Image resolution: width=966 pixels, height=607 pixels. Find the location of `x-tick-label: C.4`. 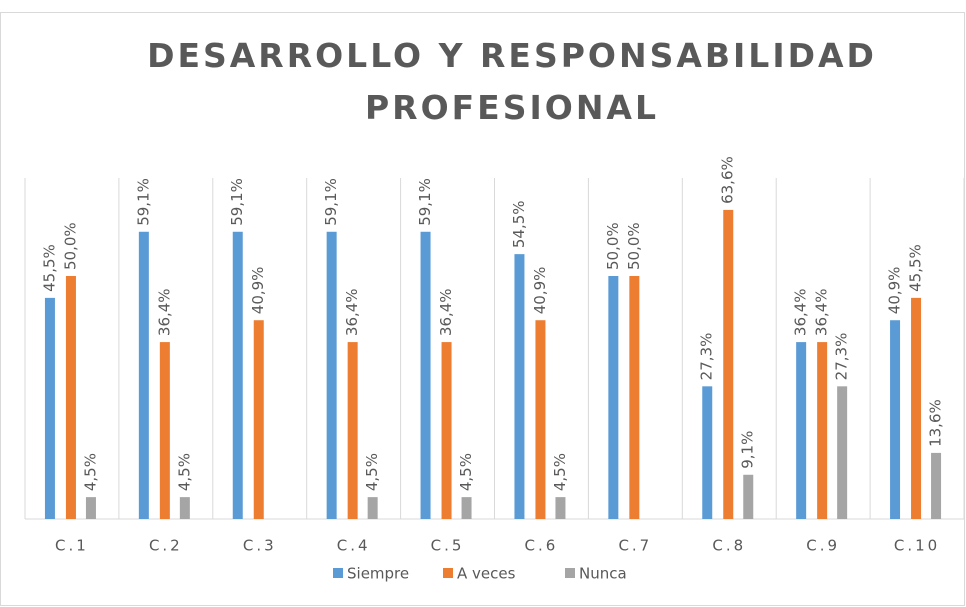

x-tick-label: C.4 is located at coordinates (354, 546).